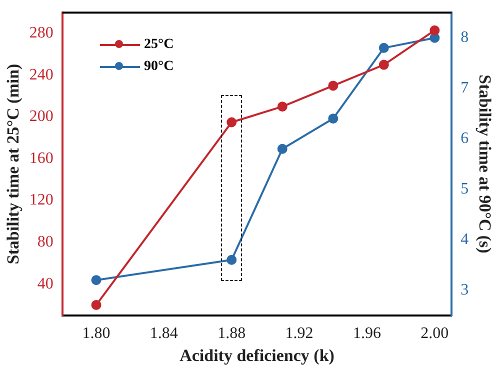 This screenshot has height=369, width=500. Describe the element at coordinates (41, 158) in the screenshot. I see `y-tick-label: 160` at that location.